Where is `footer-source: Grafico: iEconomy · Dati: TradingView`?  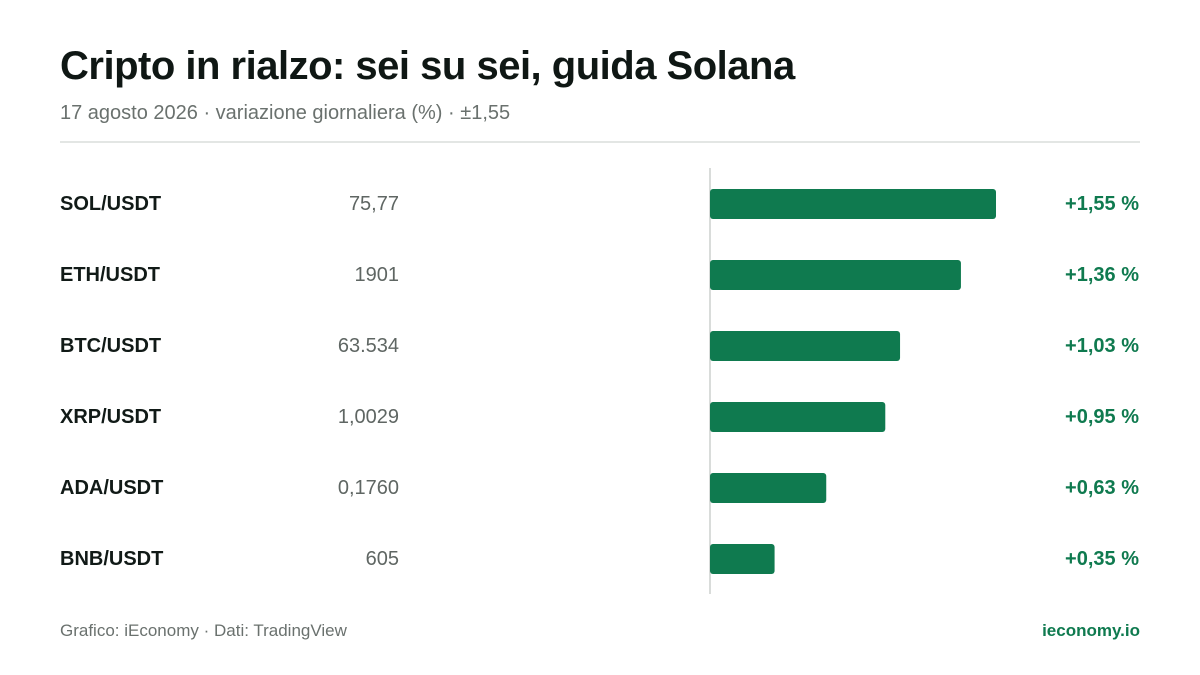
footer-source: Grafico: iEconomy · Dati: TradingView is located at coordinates (203, 630).